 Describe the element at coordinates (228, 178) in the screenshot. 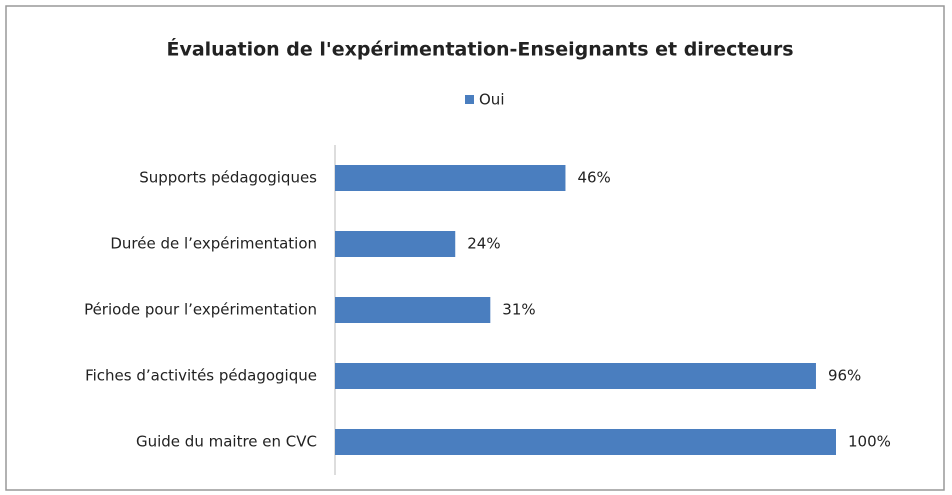

I see `y-tick-label: Supports pédagogiques` at that location.